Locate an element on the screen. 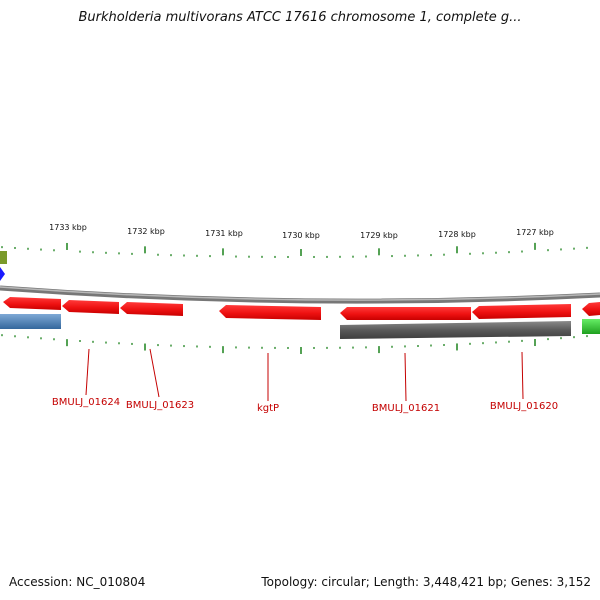 Image resolution: width=600 pixels, height=600 pixels. scale-label: 1732 kbp is located at coordinates (146, 231).